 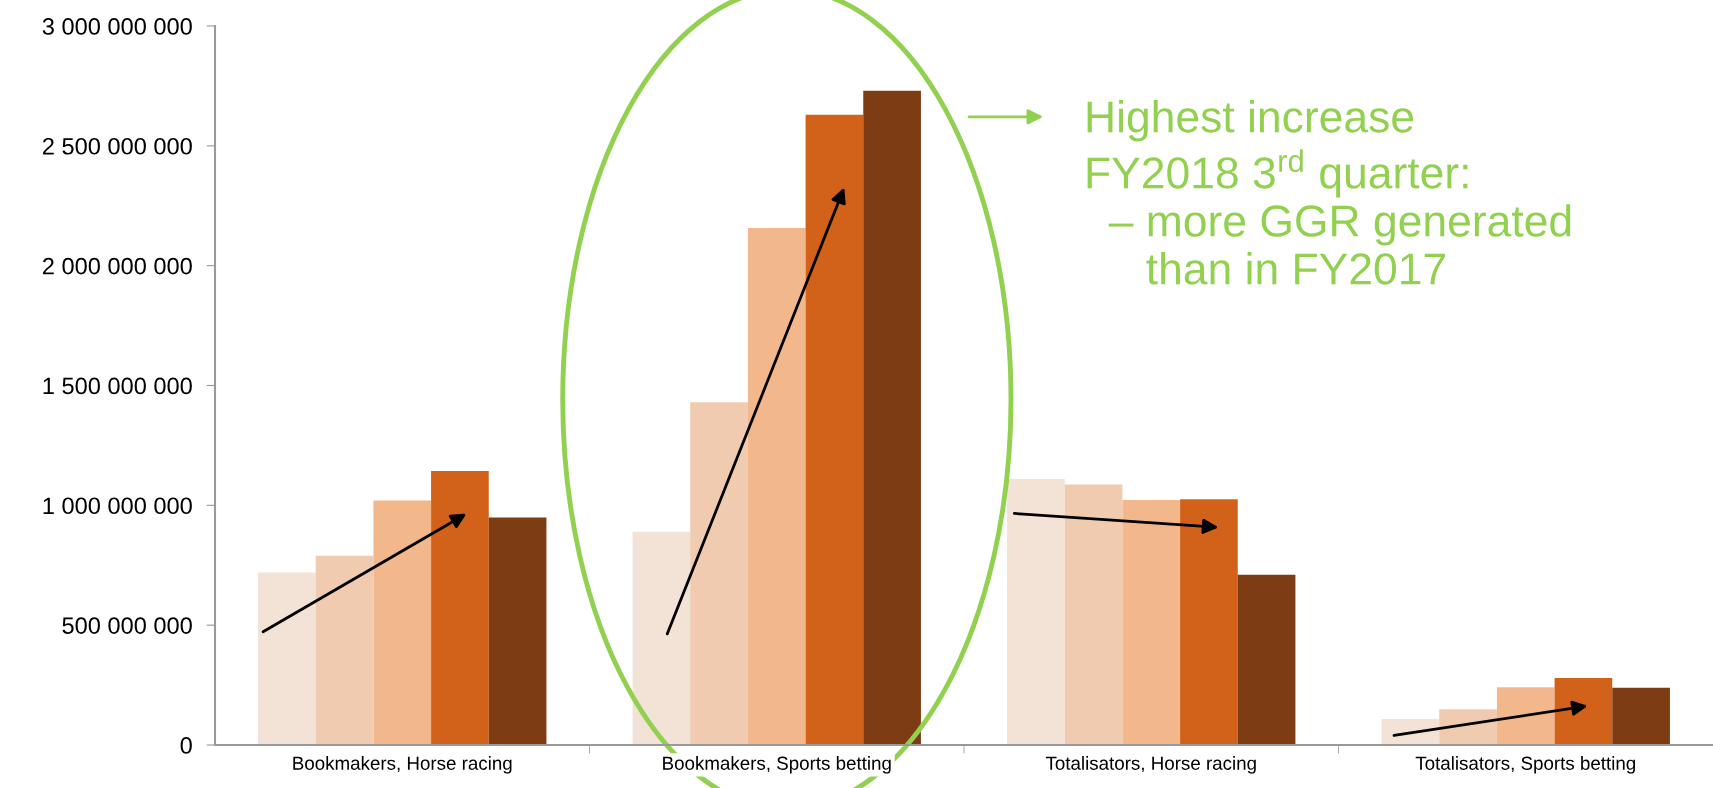 What do you see at coordinates (186, 745) in the screenshot?
I see `y-tick-label: 0` at bounding box center [186, 745].